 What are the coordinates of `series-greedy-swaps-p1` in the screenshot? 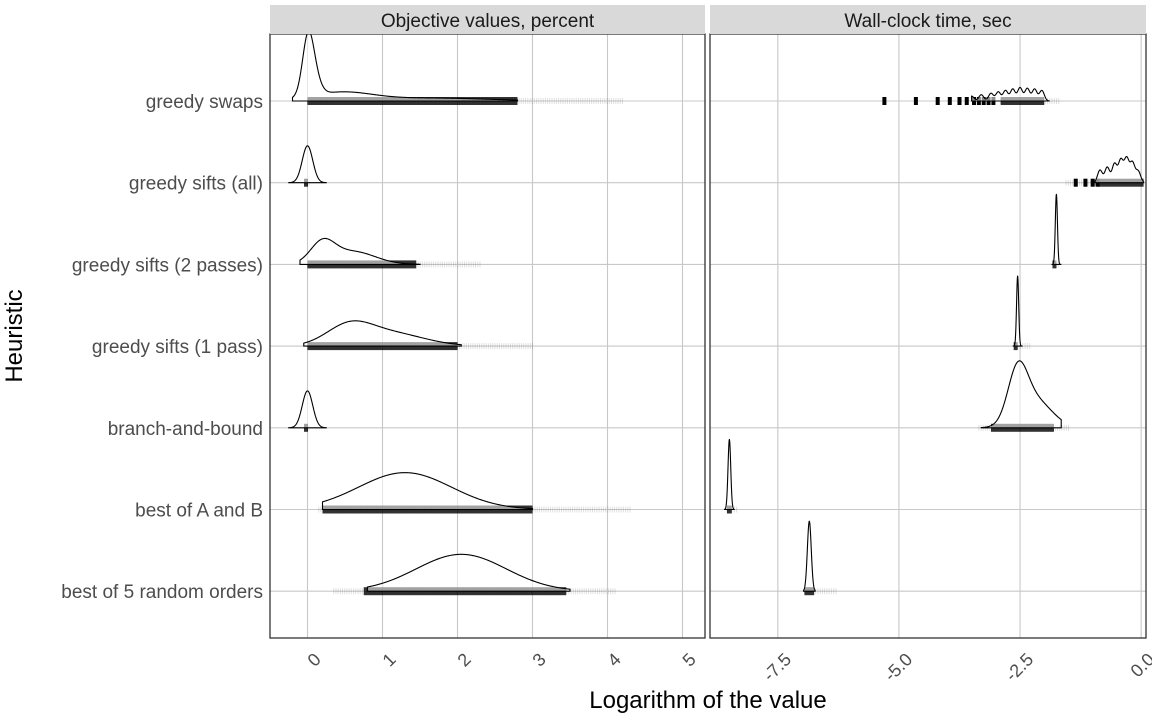 It's located at (457, 67).